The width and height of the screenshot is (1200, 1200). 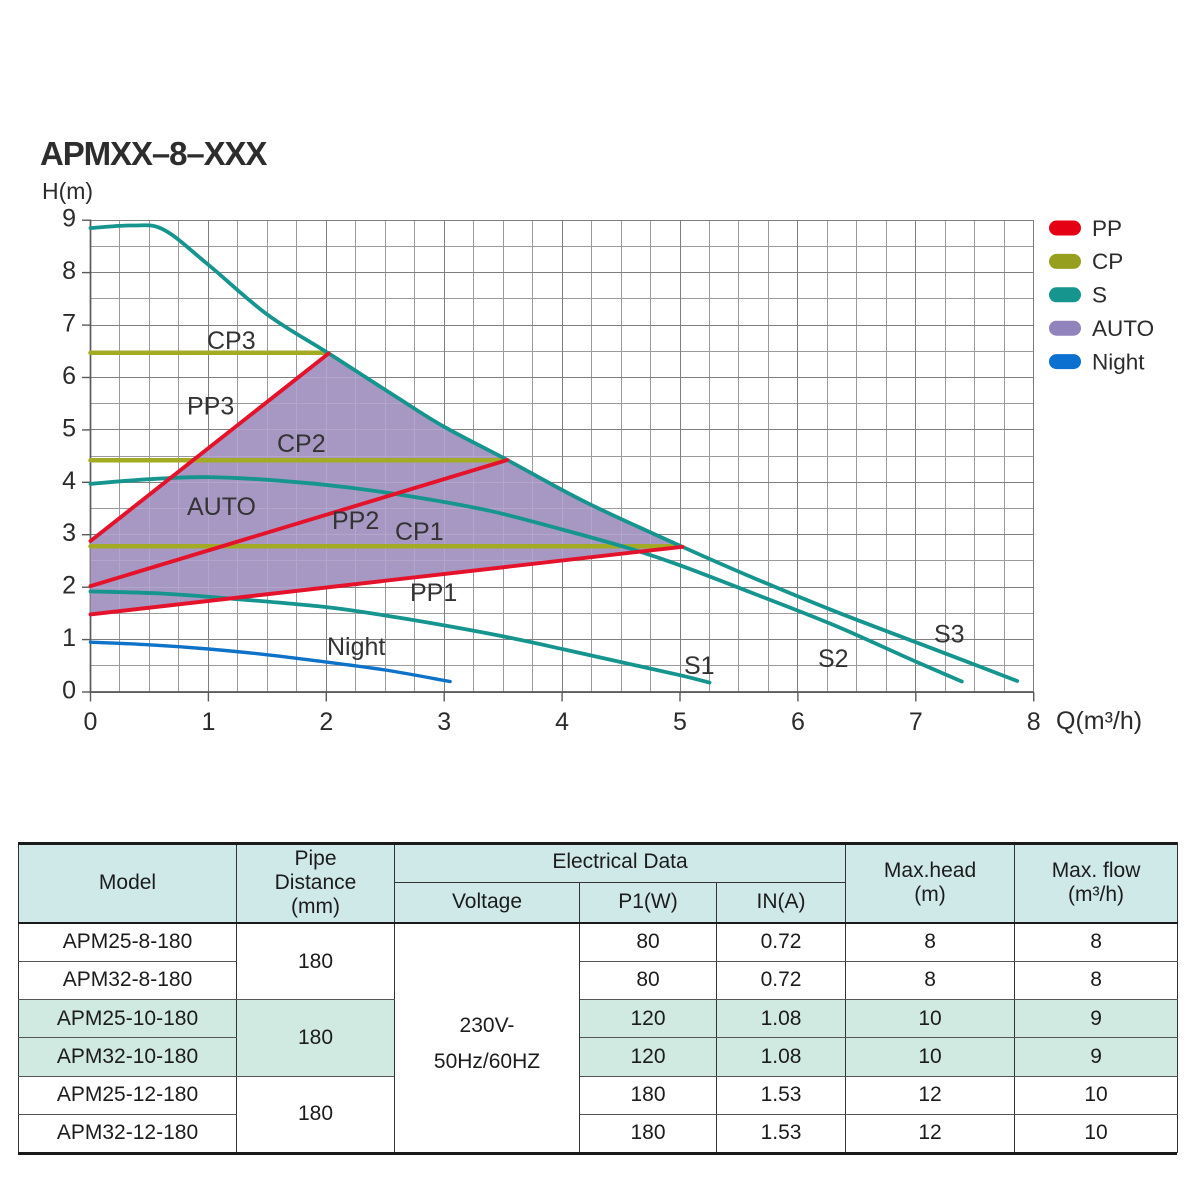 I want to click on svg-text: CP, so click(x=1107, y=261).